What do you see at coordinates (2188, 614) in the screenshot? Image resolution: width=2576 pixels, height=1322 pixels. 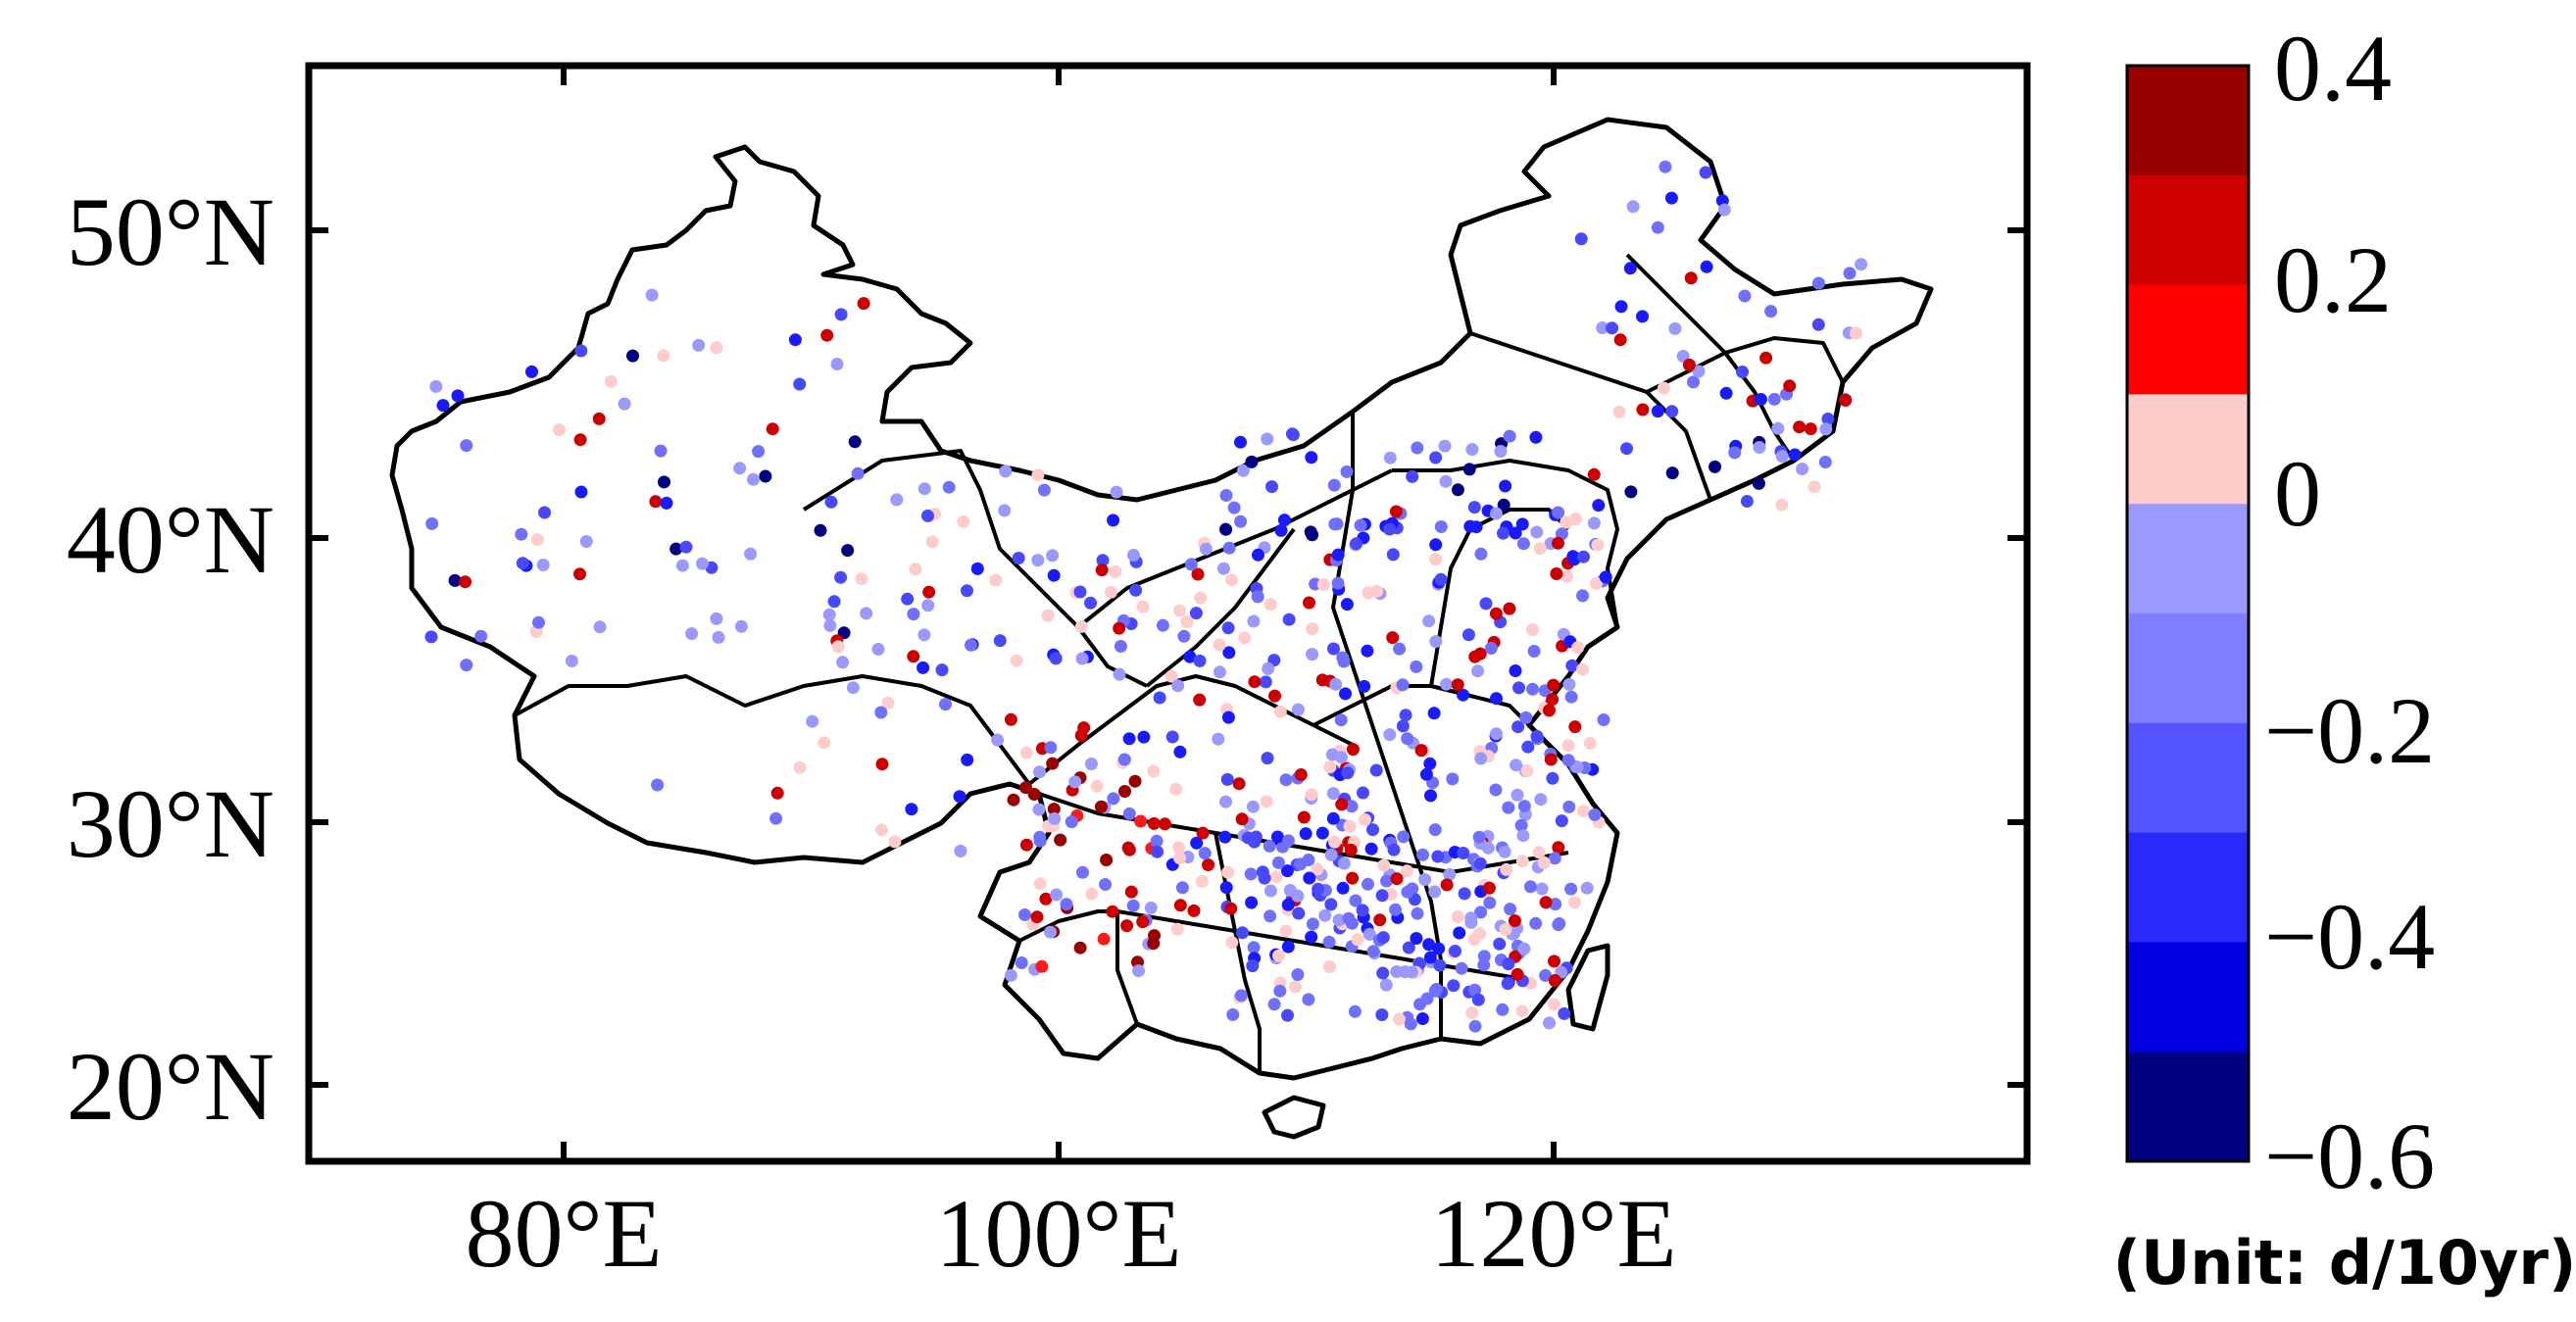 I see `colorbar-segments` at bounding box center [2188, 614].